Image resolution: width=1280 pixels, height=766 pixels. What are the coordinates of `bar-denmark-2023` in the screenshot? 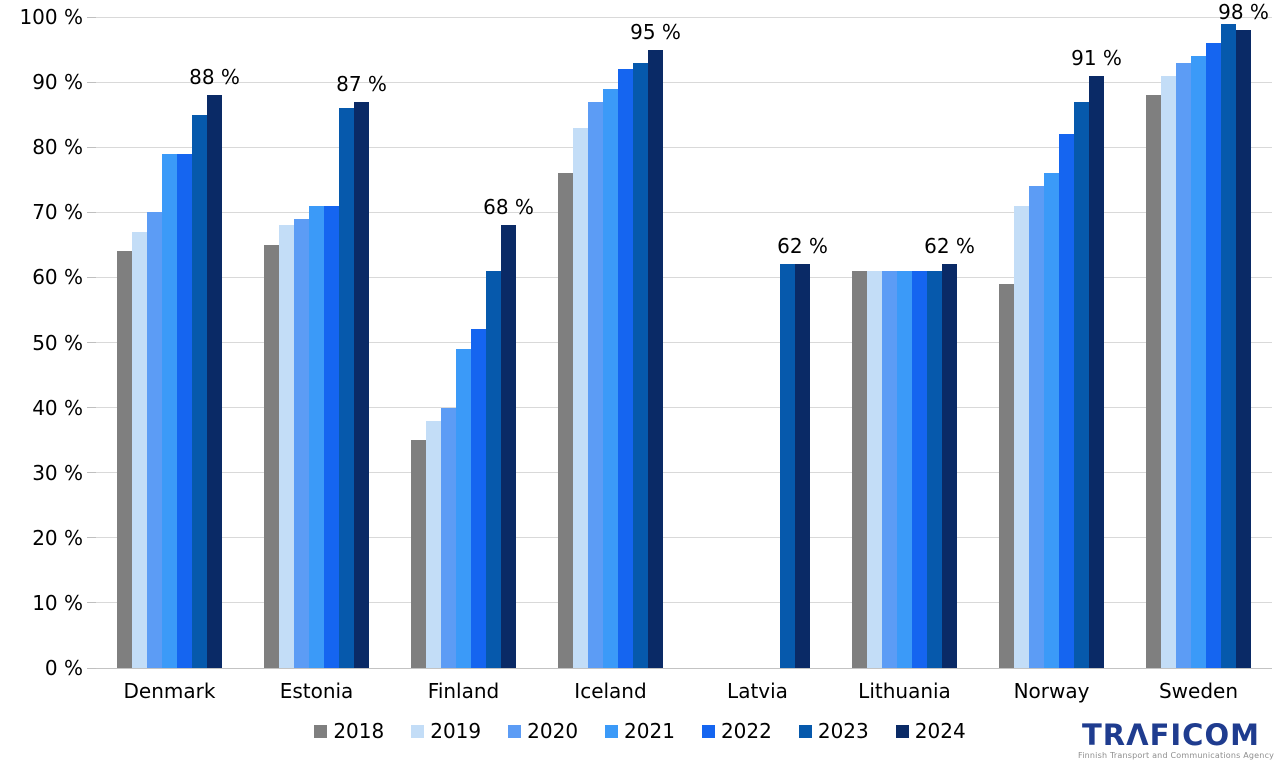 It's located at (199, 391).